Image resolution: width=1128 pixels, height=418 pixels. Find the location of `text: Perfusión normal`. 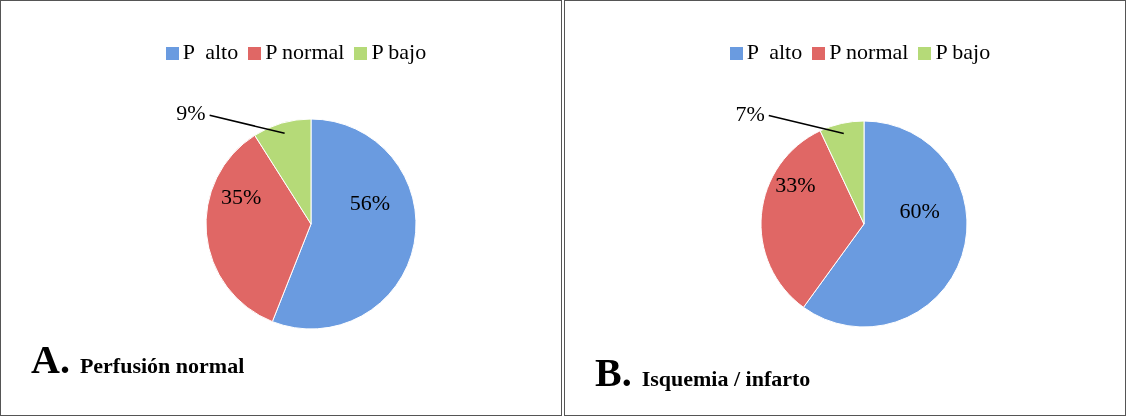

text: Perfusión normal is located at coordinates (162, 365).